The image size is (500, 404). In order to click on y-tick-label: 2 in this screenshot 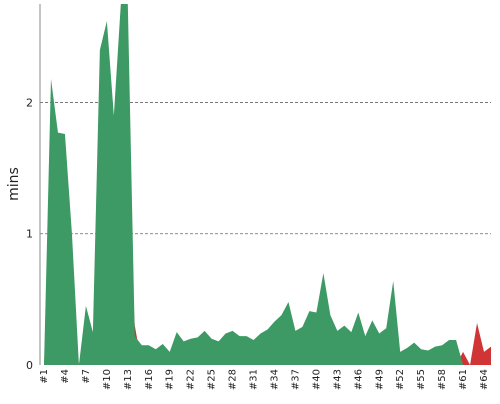, I will do `click(29, 102)`.